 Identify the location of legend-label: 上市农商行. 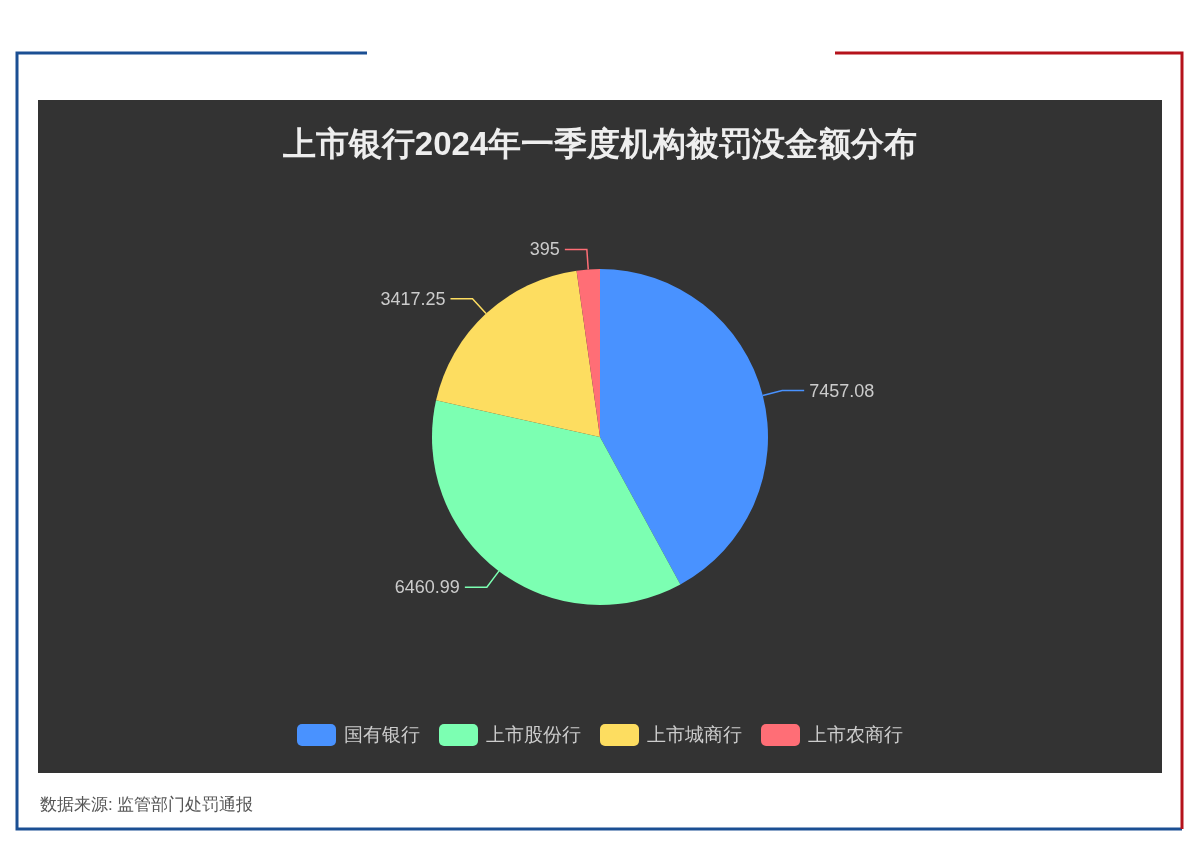
(855, 734).